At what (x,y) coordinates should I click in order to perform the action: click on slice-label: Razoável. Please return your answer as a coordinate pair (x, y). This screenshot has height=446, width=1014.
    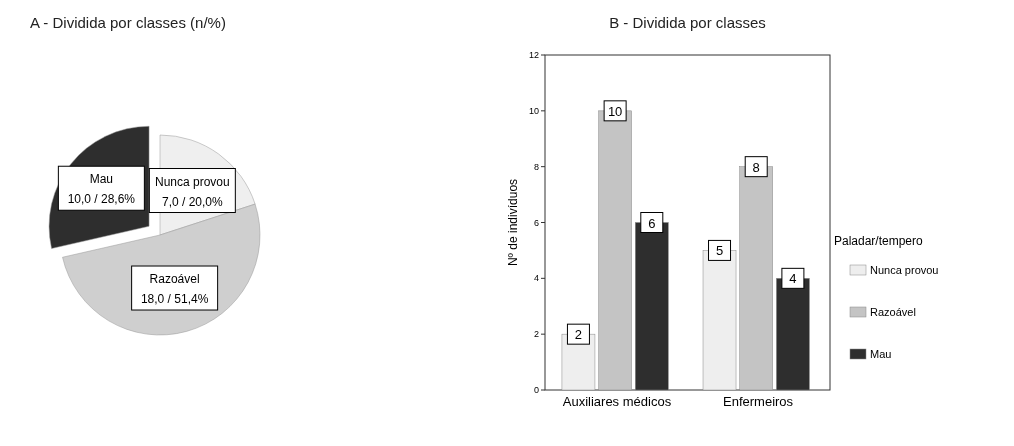
    Looking at the image, I should click on (174, 279).